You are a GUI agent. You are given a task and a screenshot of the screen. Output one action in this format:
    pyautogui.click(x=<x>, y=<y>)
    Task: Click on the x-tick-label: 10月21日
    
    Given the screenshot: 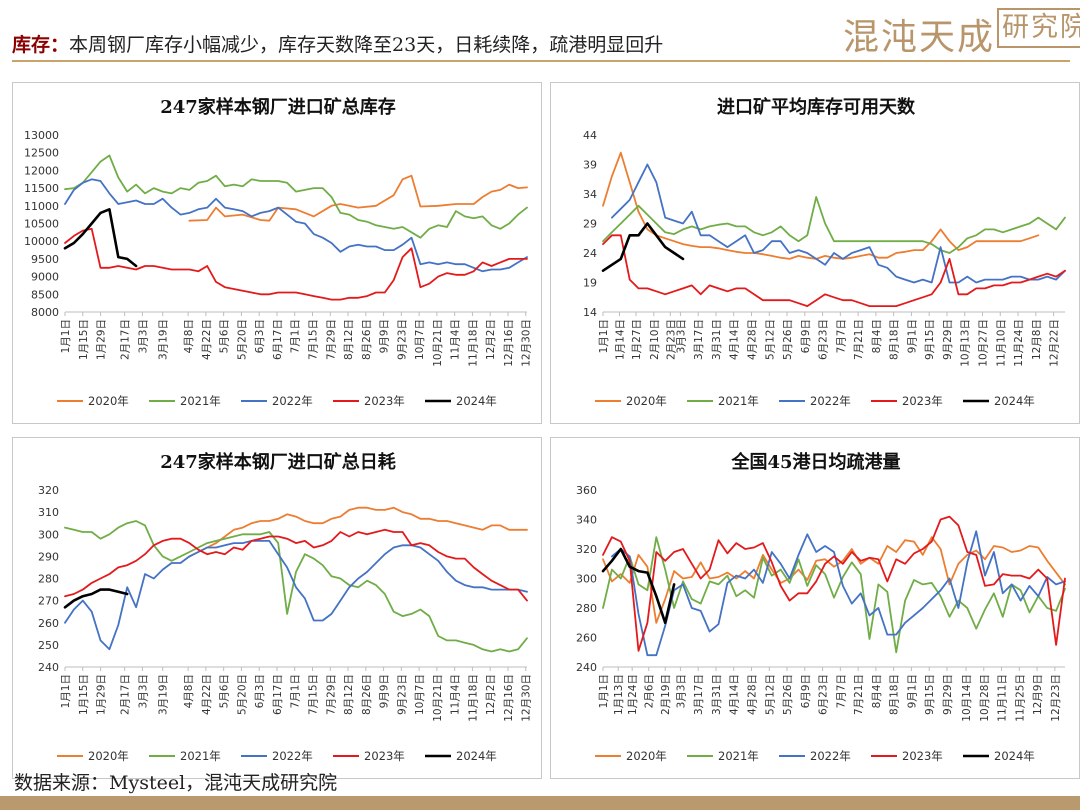 What is the action you would take?
    pyautogui.click(x=438, y=343)
    